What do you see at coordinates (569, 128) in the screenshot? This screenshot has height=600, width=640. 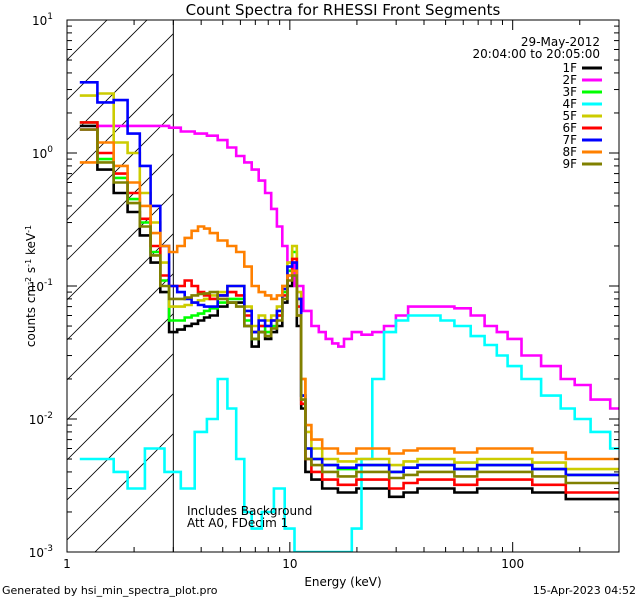 I see `legend-label-6f: 6F` at bounding box center [569, 128].